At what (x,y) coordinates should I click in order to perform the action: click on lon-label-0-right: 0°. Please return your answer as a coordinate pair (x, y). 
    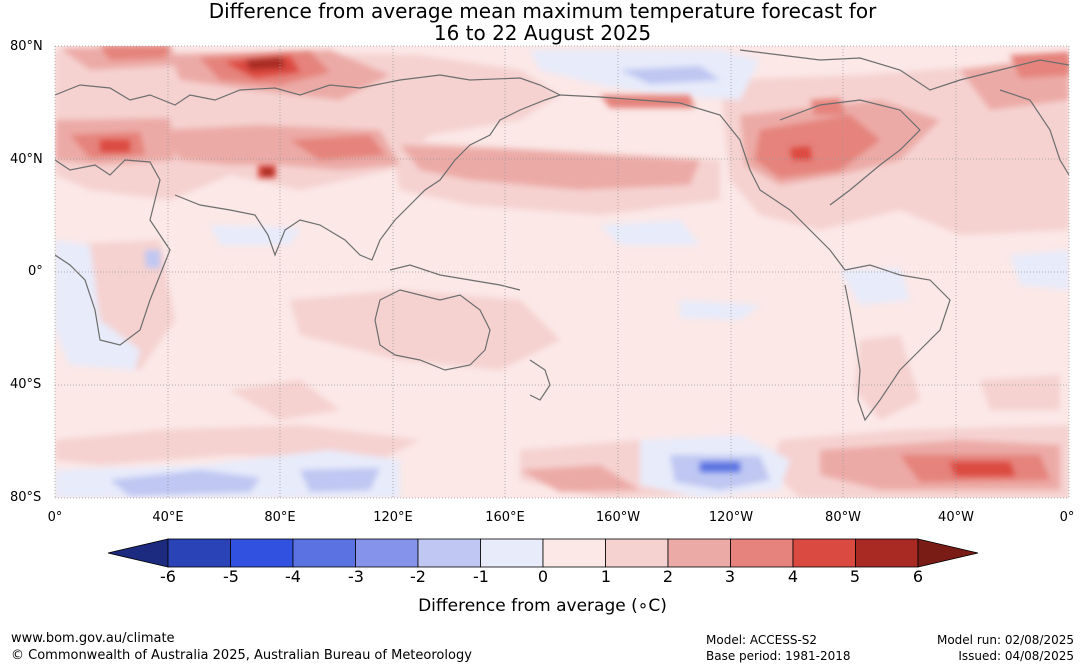
    Looking at the image, I should click on (1067, 517).